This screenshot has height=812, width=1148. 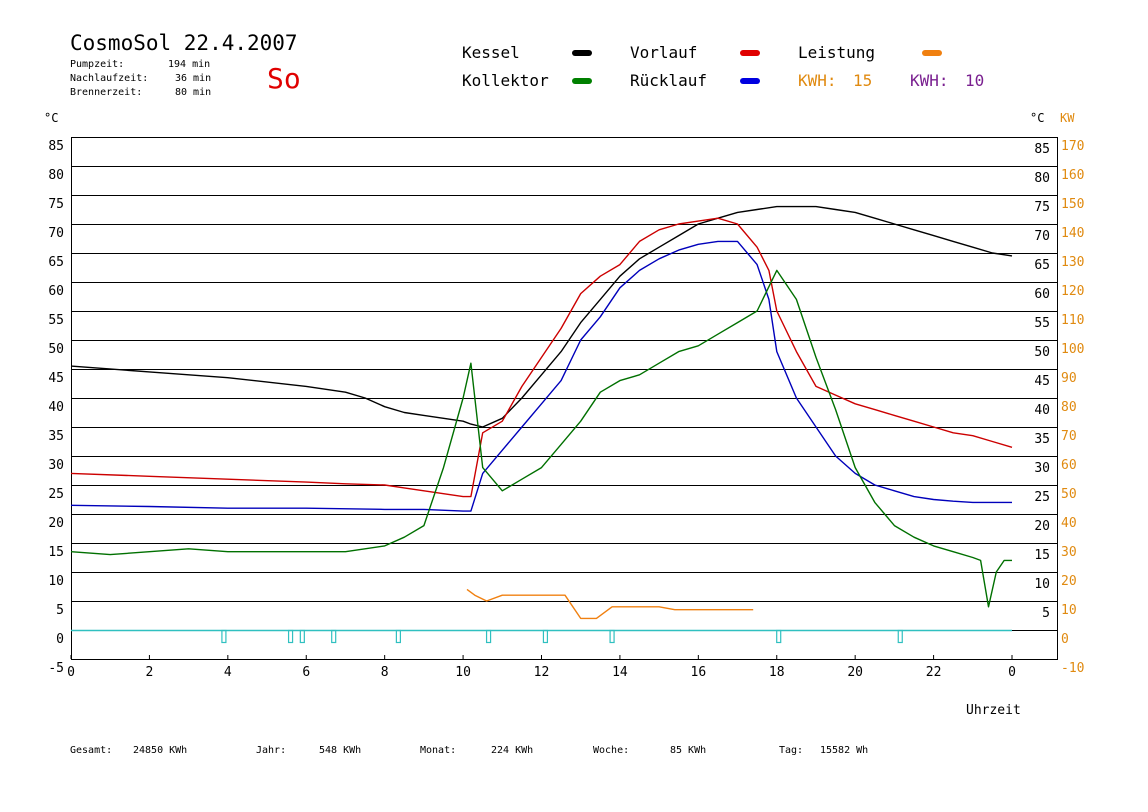 What do you see at coordinates (1046, 613) in the screenshot?
I see `y-tick-label-right-c: 5` at bounding box center [1046, 613].